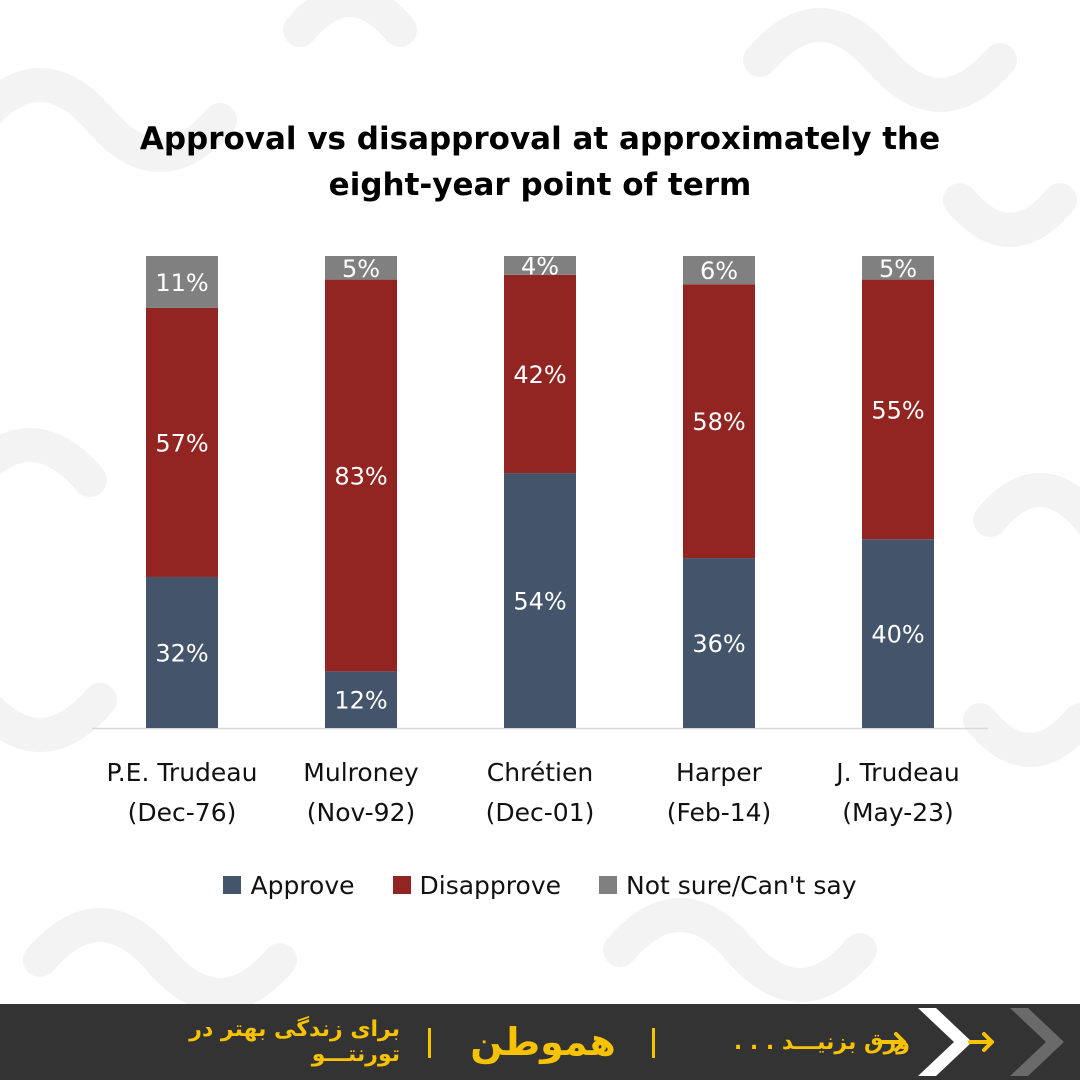  I want to click on data-label-not-sure-can-t-say-p-e-trudeau: 11%, so click(181, 283).